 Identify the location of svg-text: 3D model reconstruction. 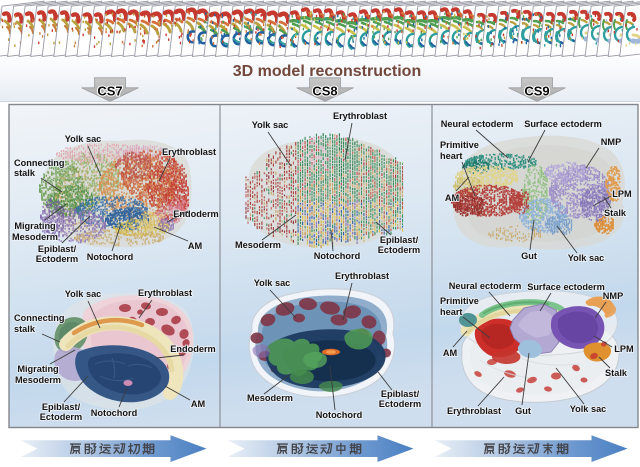
(327, 71).